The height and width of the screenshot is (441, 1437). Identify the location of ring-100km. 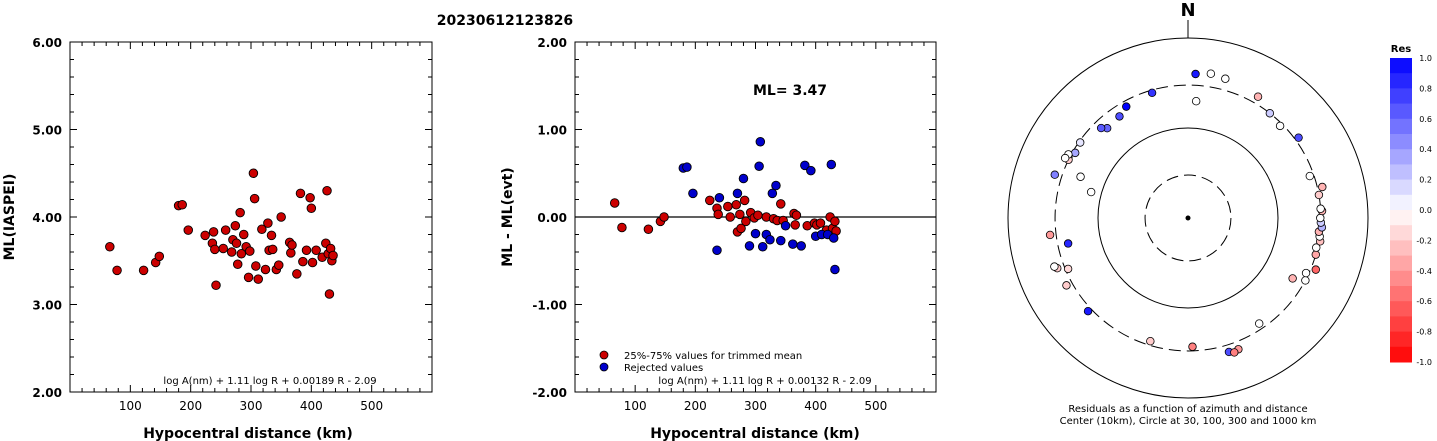
(1188, 218).